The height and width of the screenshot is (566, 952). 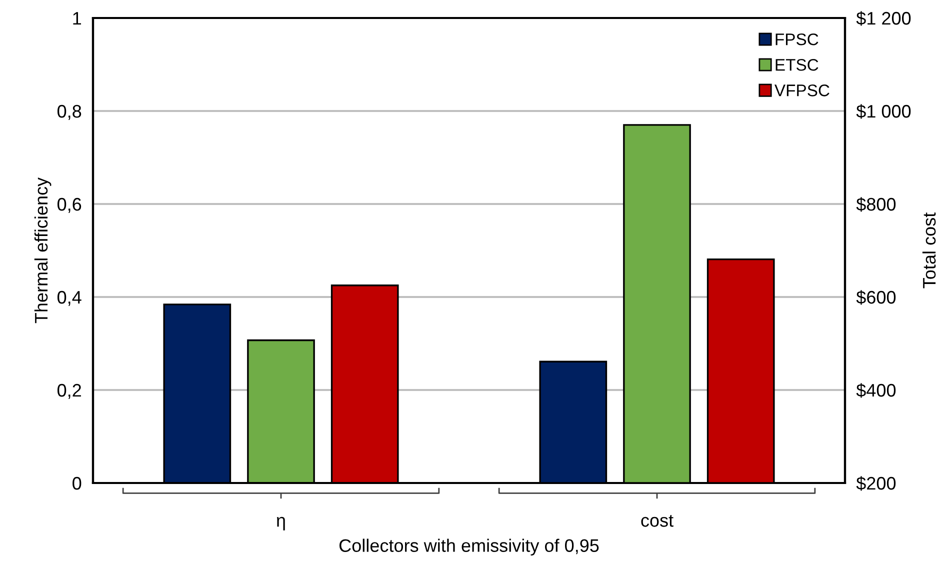 I want to click on y-axis-title: Thermal efficiency, so click(x=43, y=250).